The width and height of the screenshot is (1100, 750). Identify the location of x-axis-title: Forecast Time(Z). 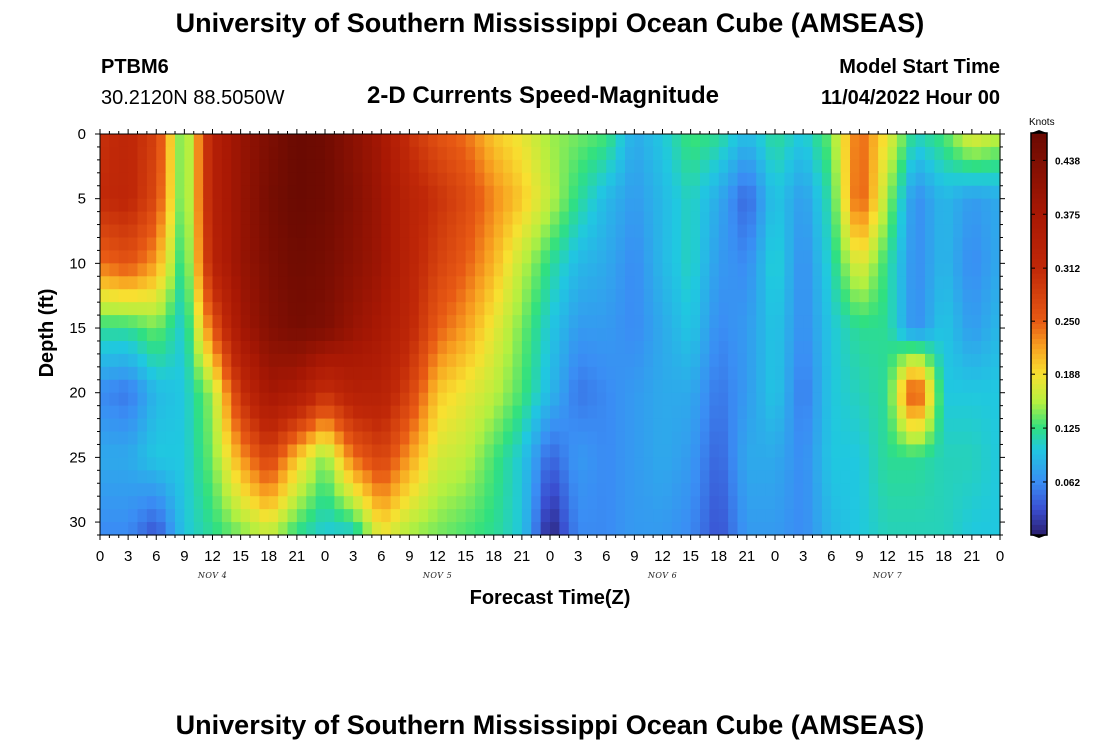
(550, 598).